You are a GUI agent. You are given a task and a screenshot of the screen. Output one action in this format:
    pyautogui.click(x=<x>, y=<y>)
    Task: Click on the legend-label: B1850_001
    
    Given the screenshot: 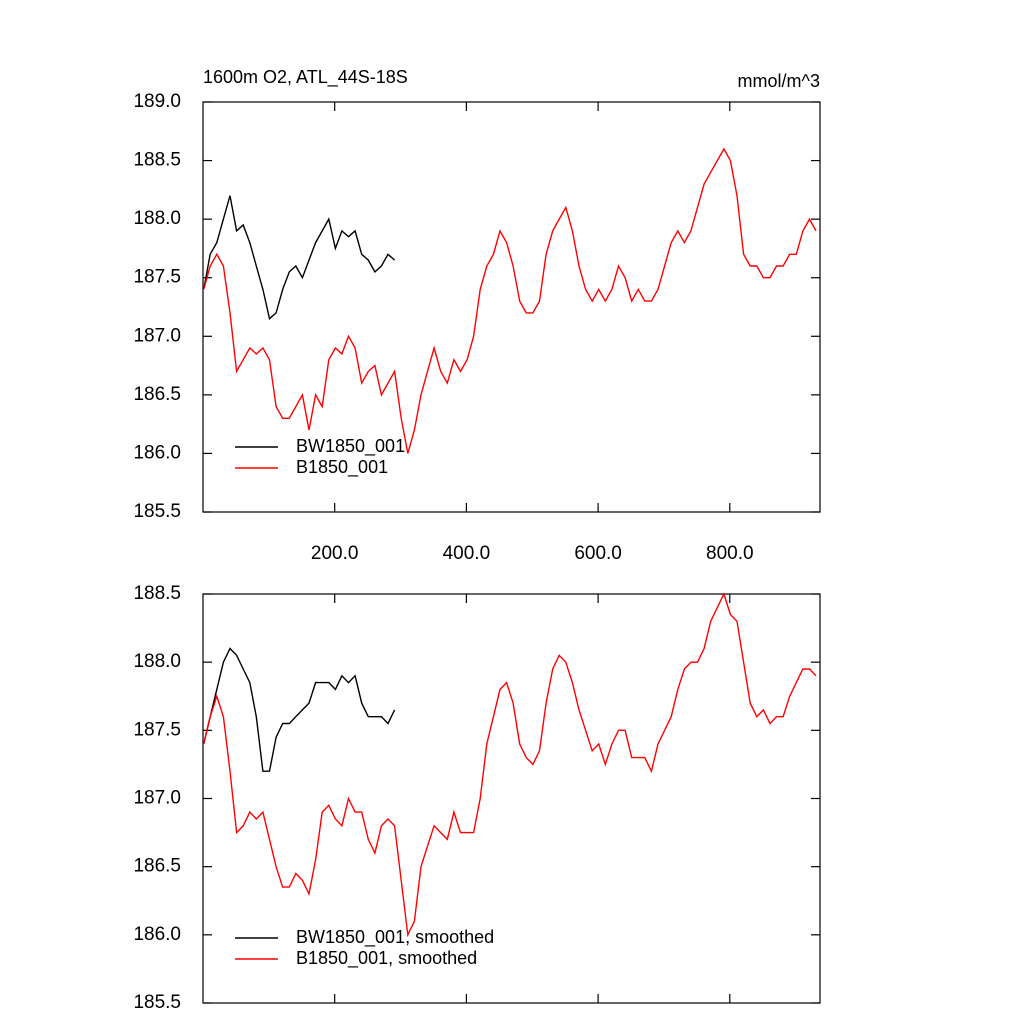 What is the action you would take?
    pyautogui.click(x=342, y=467)
    